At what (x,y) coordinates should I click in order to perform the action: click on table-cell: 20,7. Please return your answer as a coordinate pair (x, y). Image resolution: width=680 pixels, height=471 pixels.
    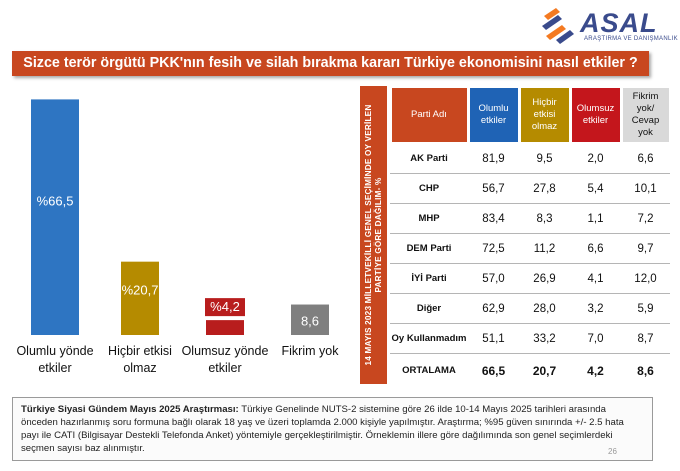
    Looking at the image, I should click on (544, 371).